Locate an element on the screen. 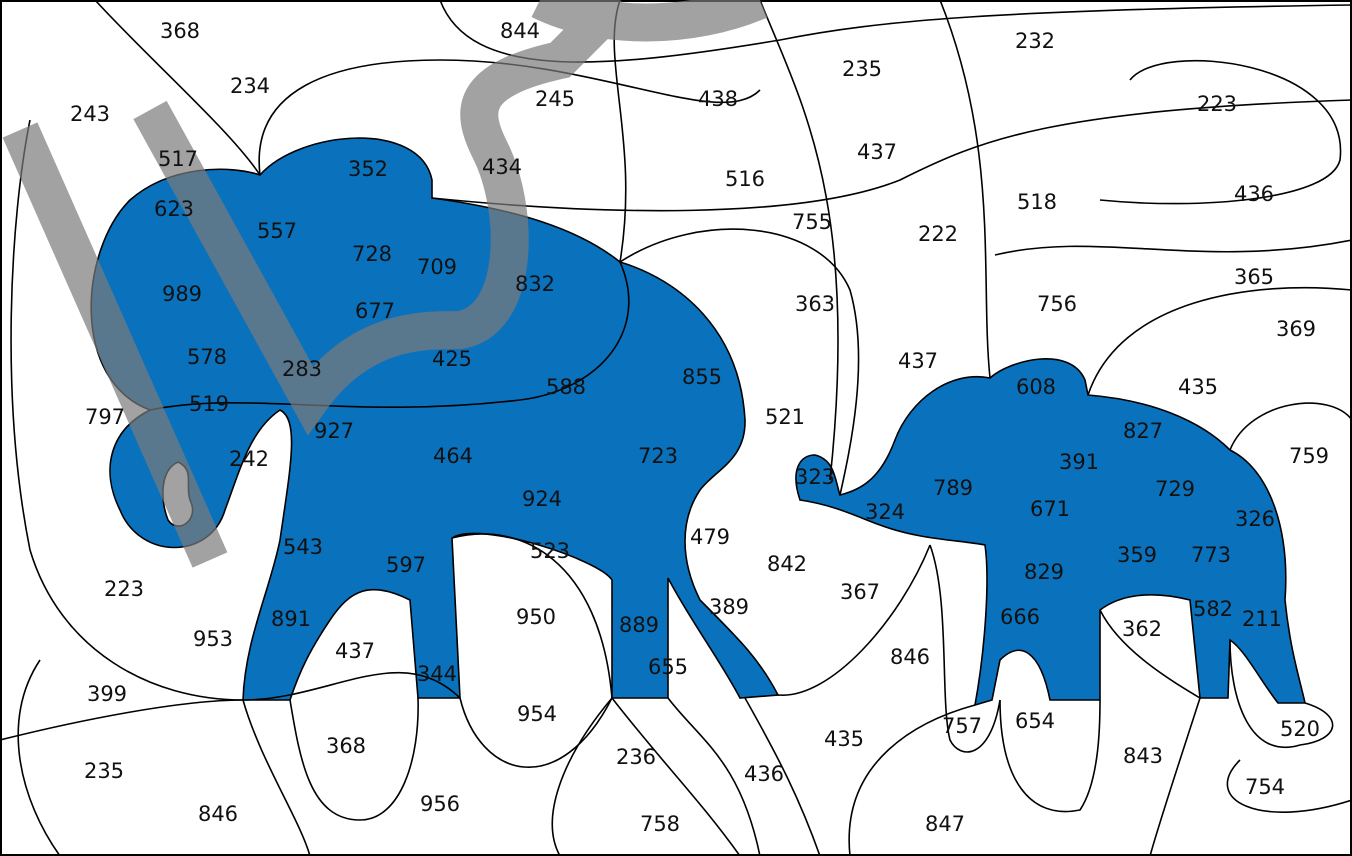 The height and width of the screenshot is (856, 1352). region-number: 832 is located at coordinates (535, 284).